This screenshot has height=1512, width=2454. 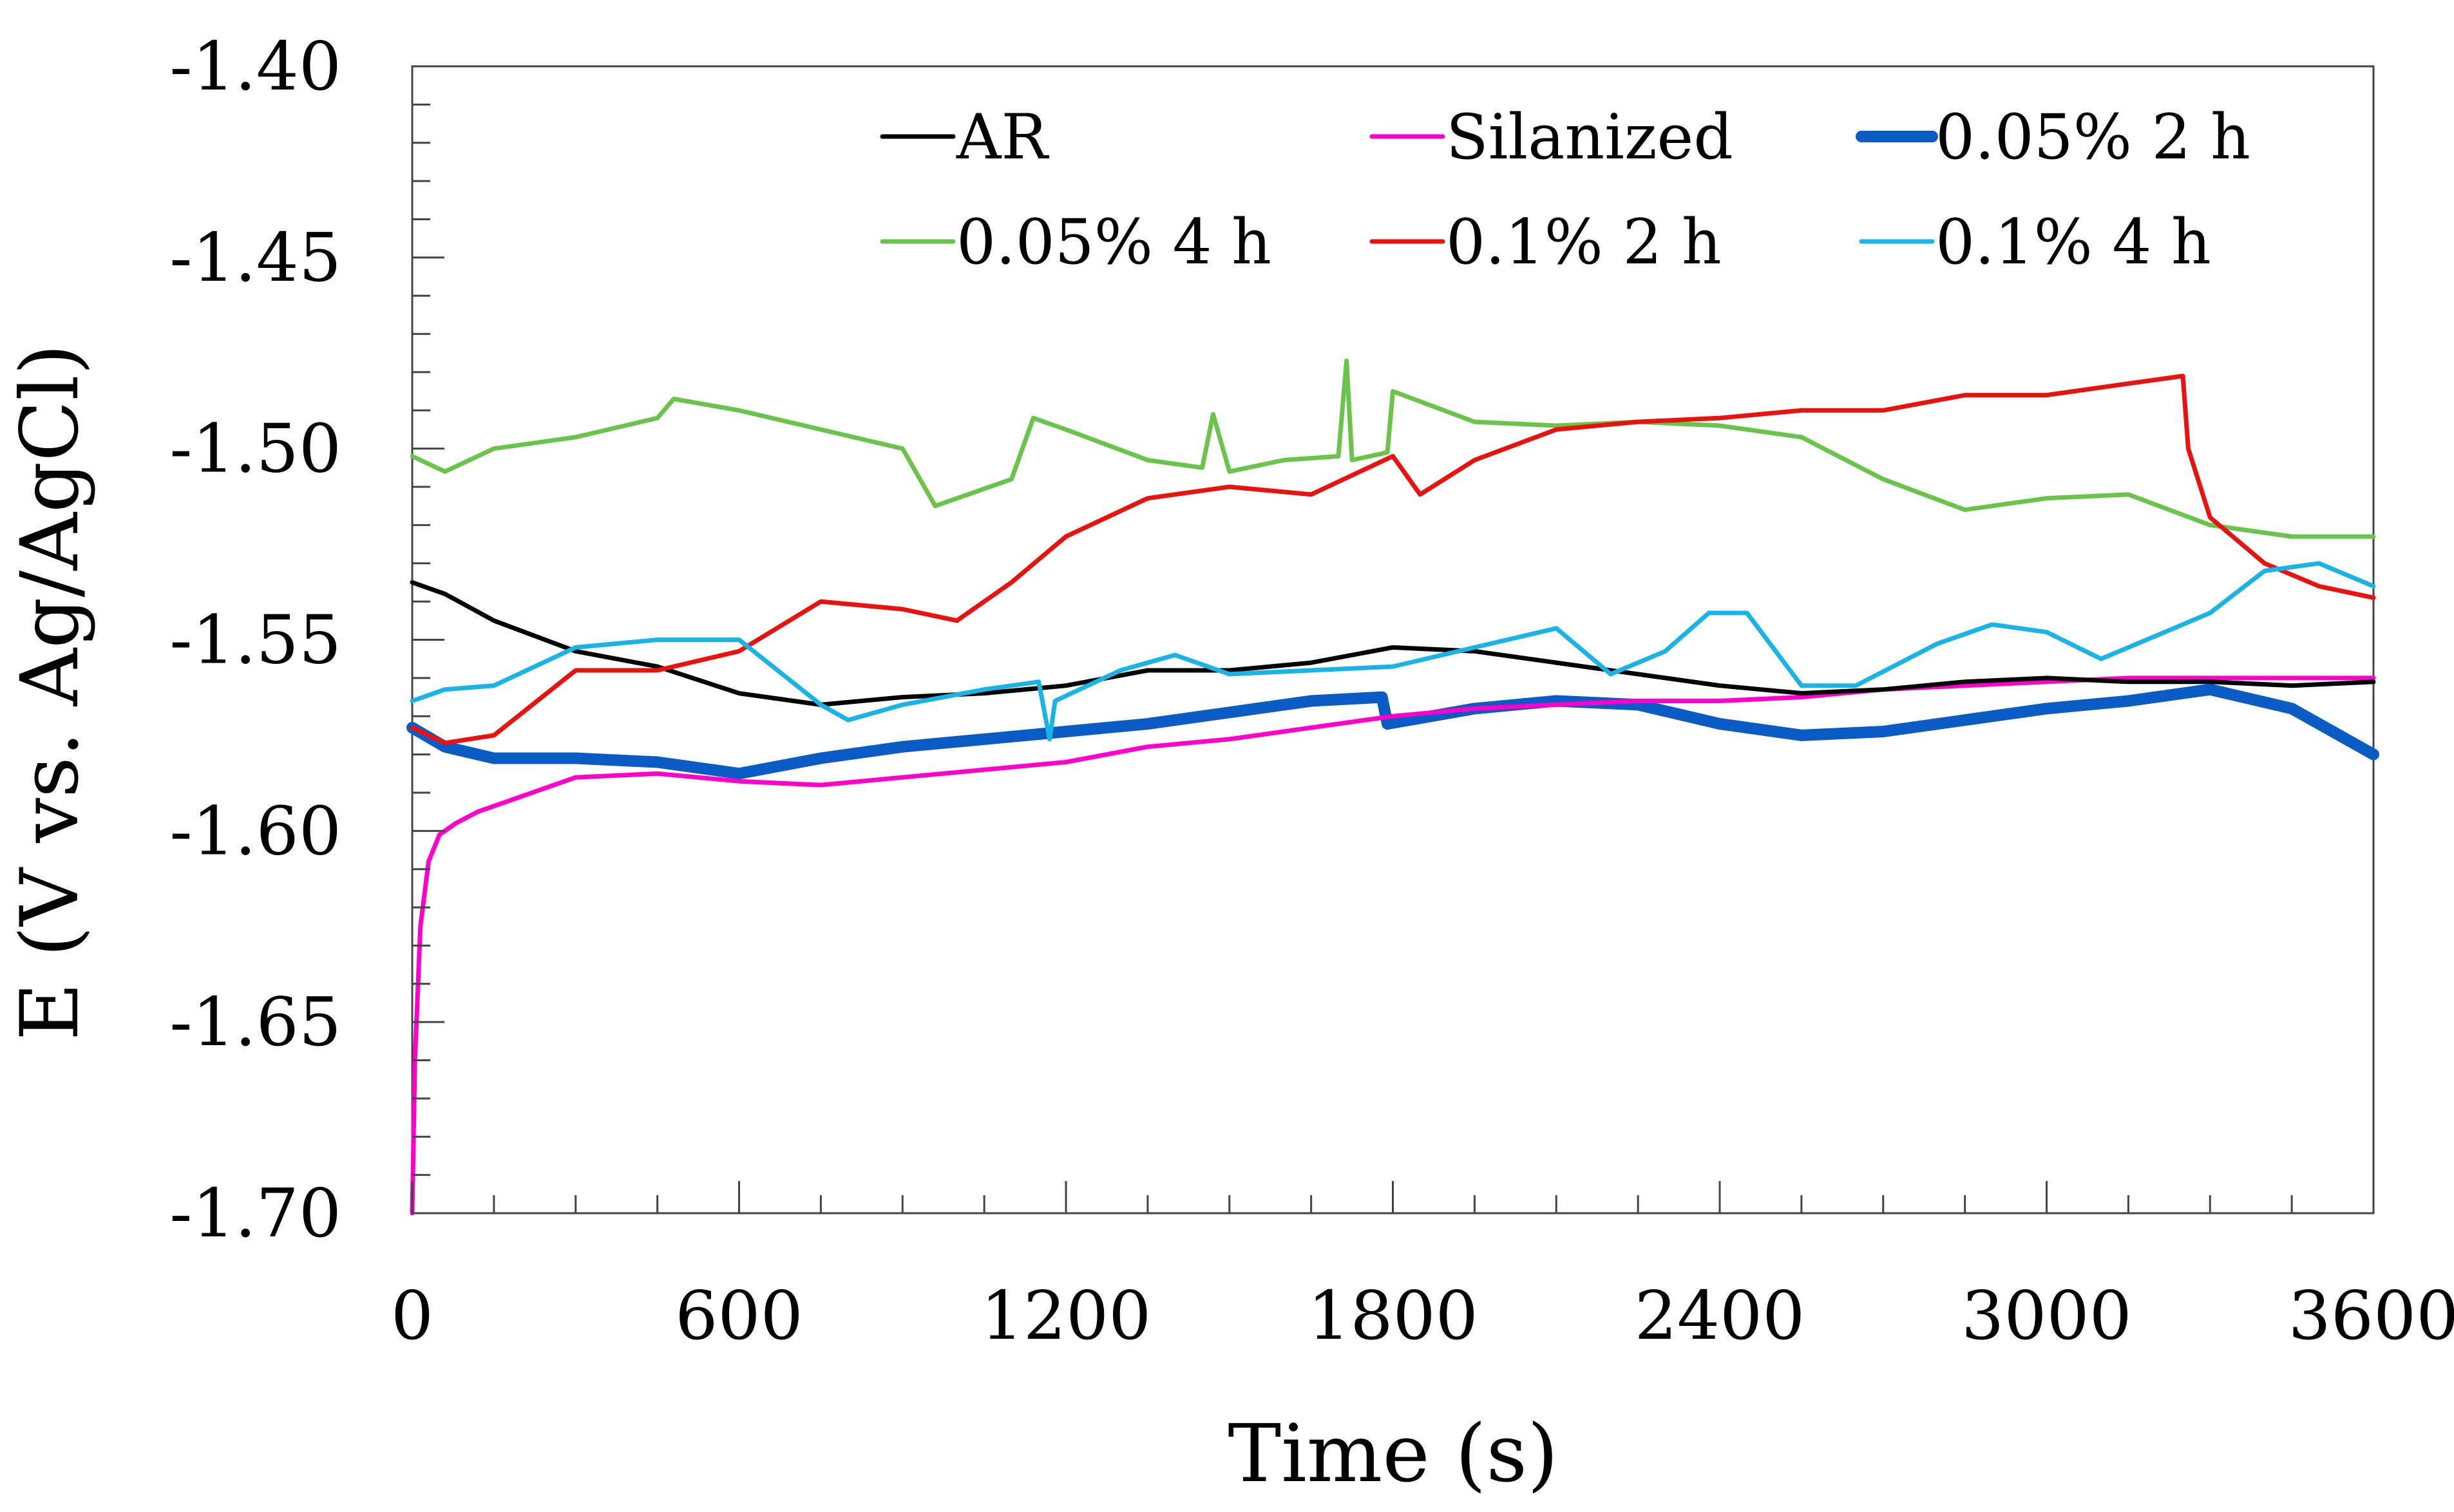 I want to click on legend-label: 0.1% 2 h, so click(x=1584, y=242).